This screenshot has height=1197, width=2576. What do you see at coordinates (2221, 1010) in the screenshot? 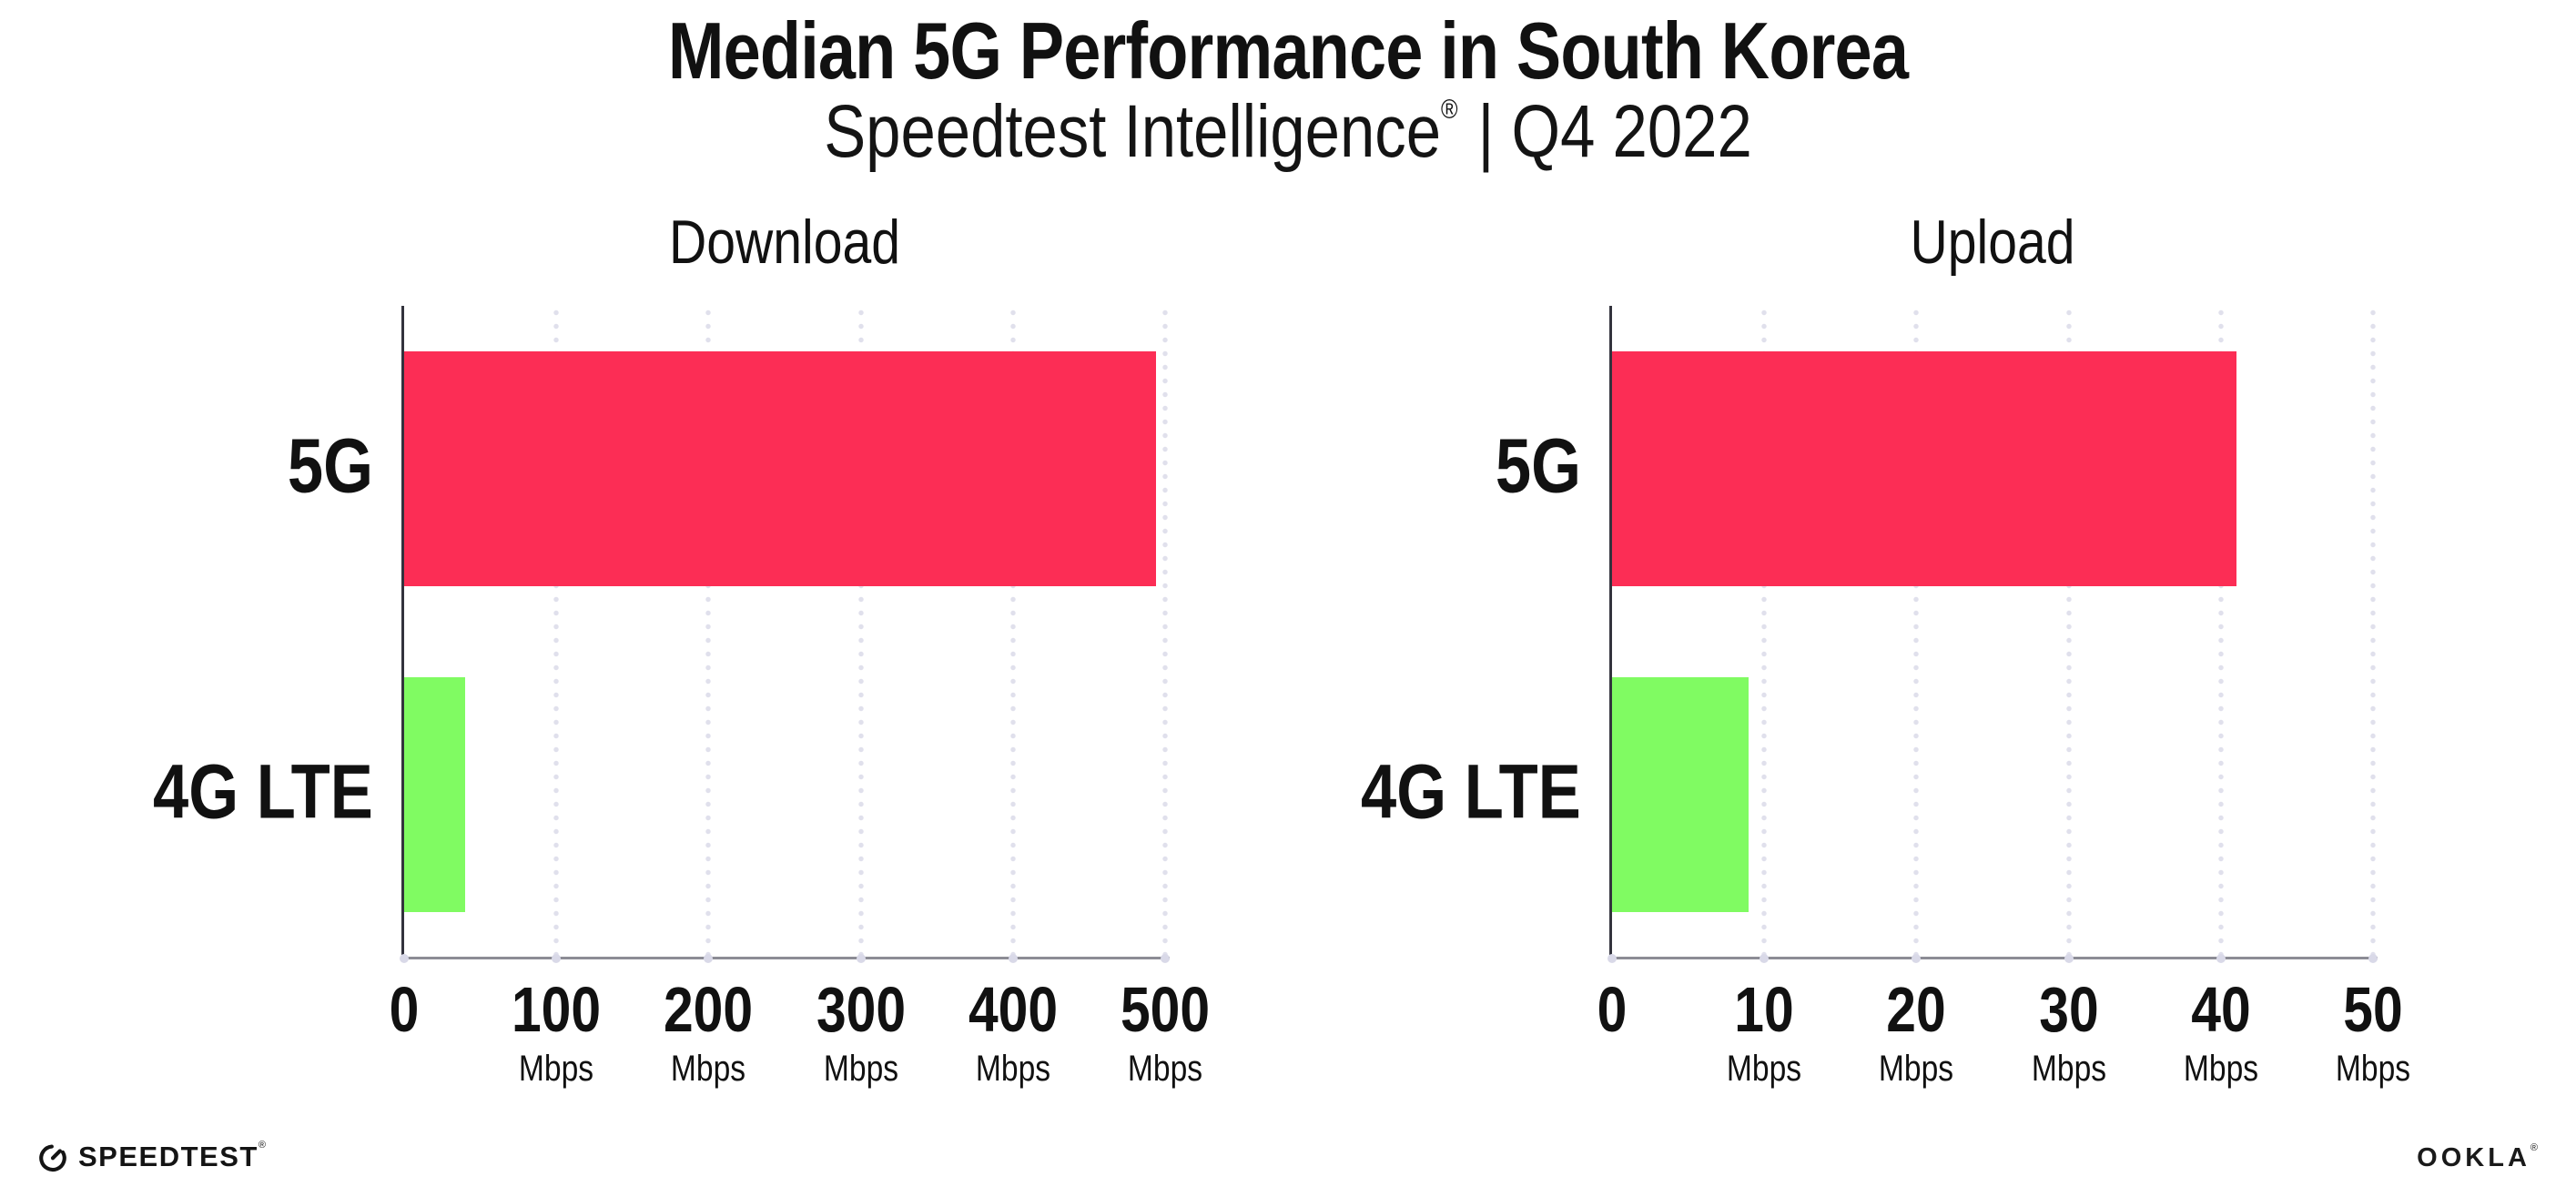
I see `tick-value: 40` at bounding box center [2221, 1010].